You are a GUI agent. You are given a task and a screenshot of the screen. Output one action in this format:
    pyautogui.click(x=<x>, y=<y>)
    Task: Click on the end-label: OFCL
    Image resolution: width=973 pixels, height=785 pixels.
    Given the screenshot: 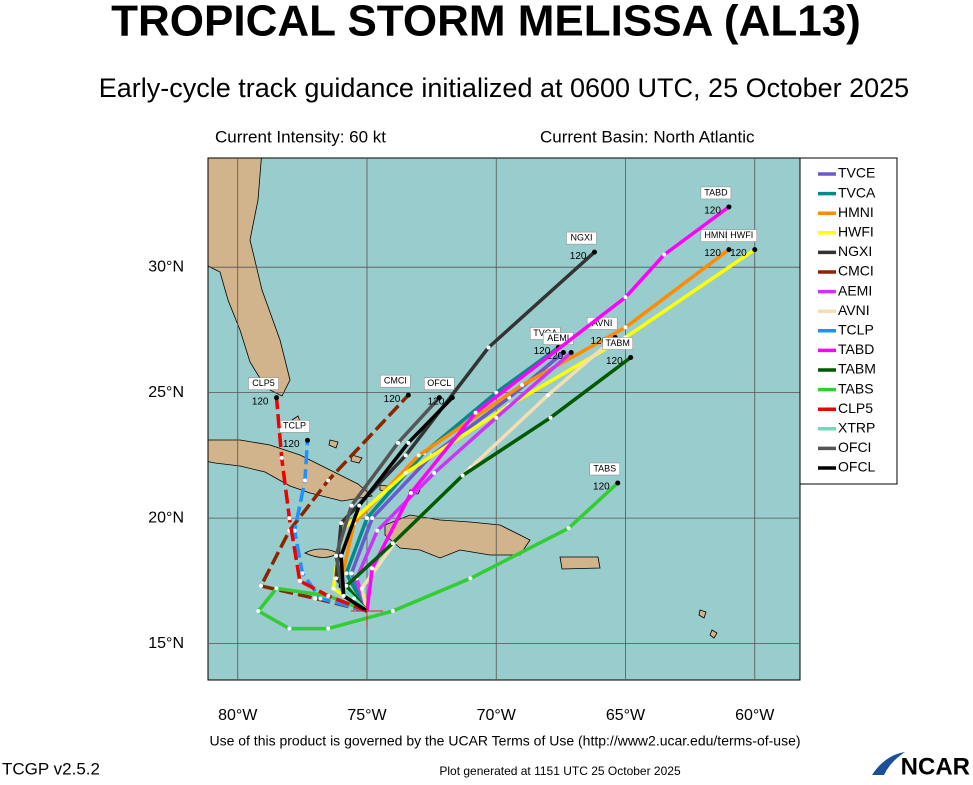 What is the action you would take?
    pyautogui.click(x=439, y=383)
    